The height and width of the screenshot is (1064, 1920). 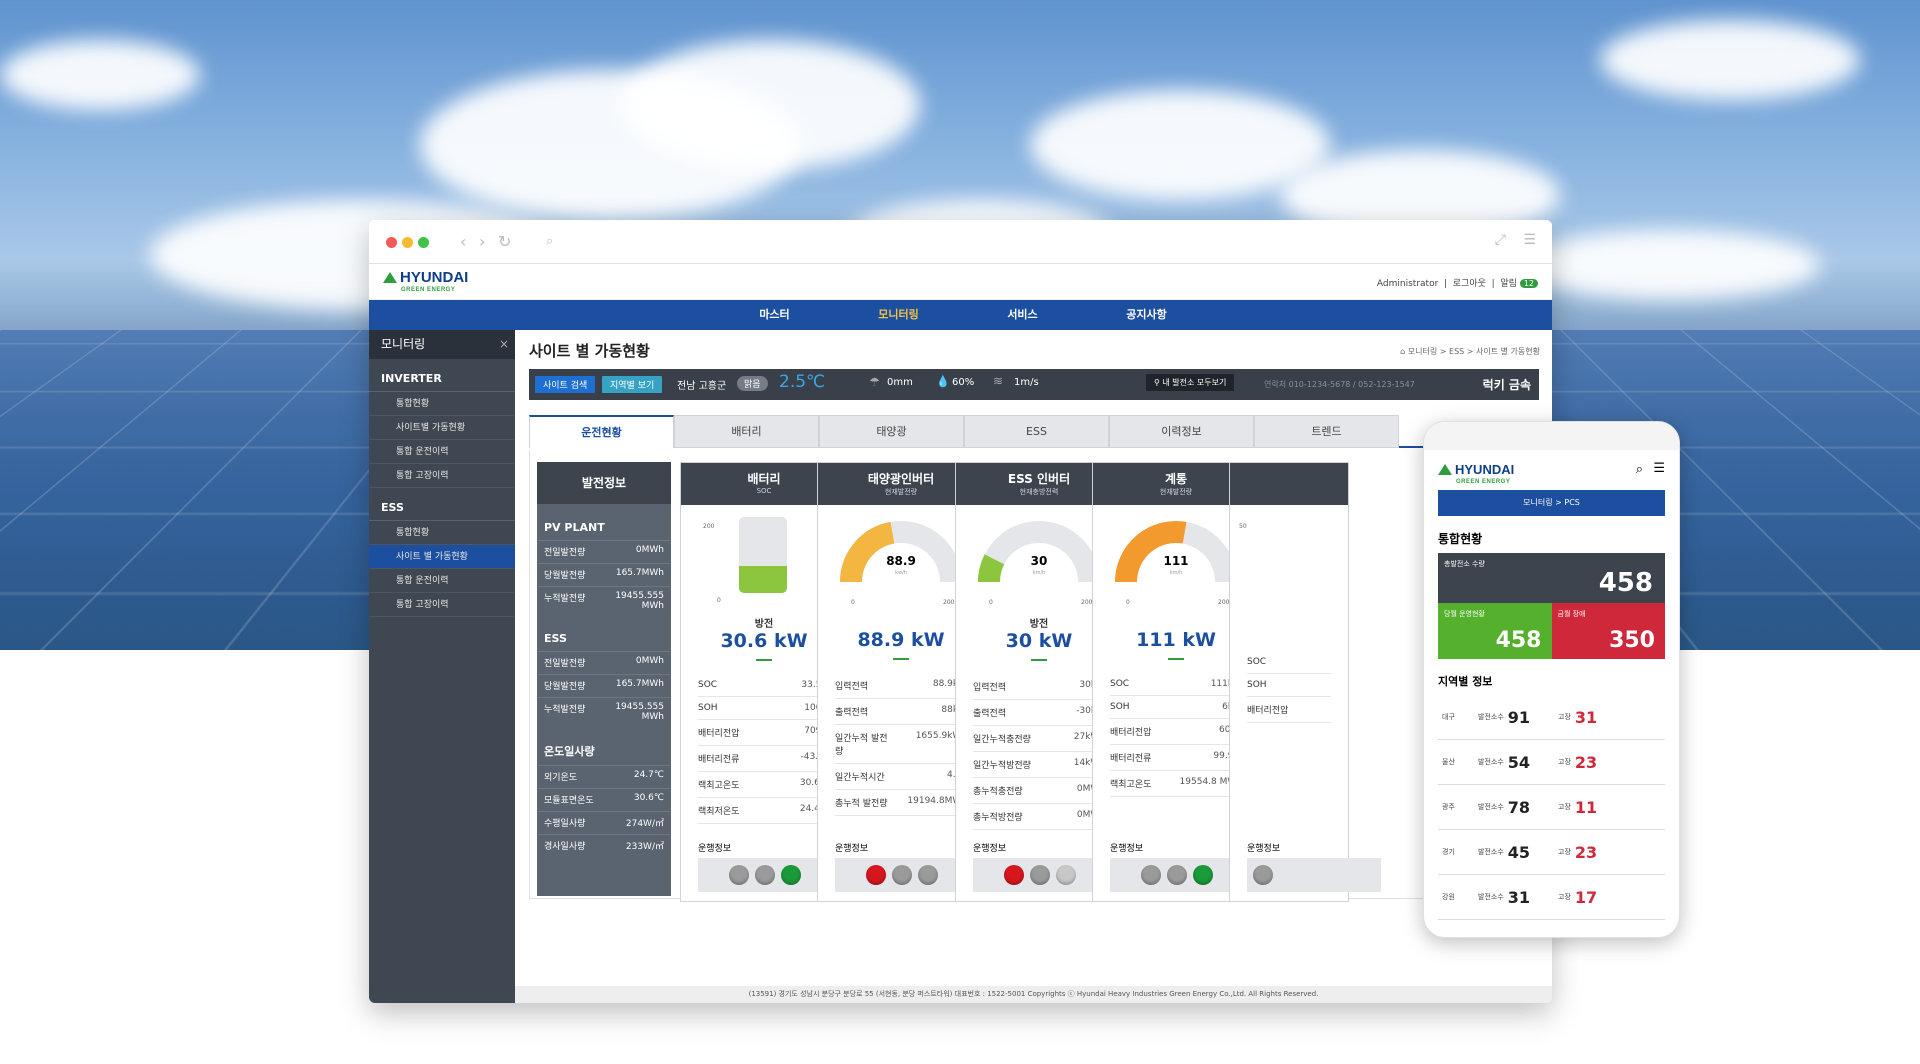 What do you see at coordinates (1176, 784) in the screenshot?
I see `metric-row: 랙최고온도 19554.8 MWh` at bounding box center [1176, 784].